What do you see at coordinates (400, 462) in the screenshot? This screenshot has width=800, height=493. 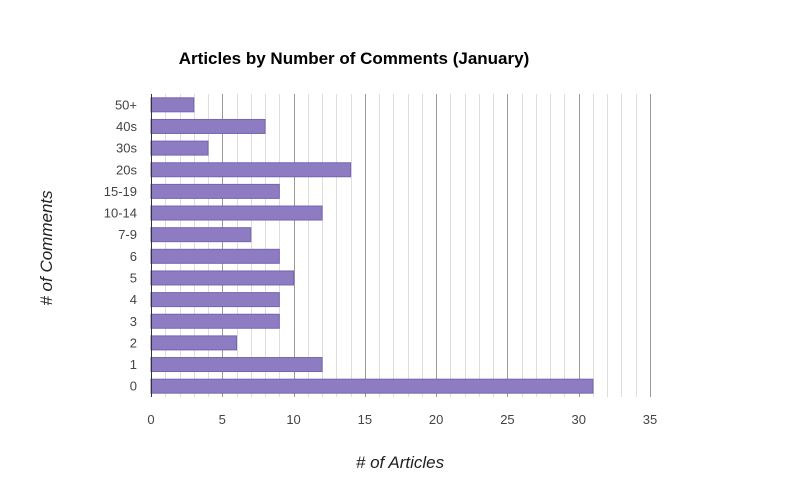 I see `x-axis-label: # of Articles` at bounding box center [400, 462].